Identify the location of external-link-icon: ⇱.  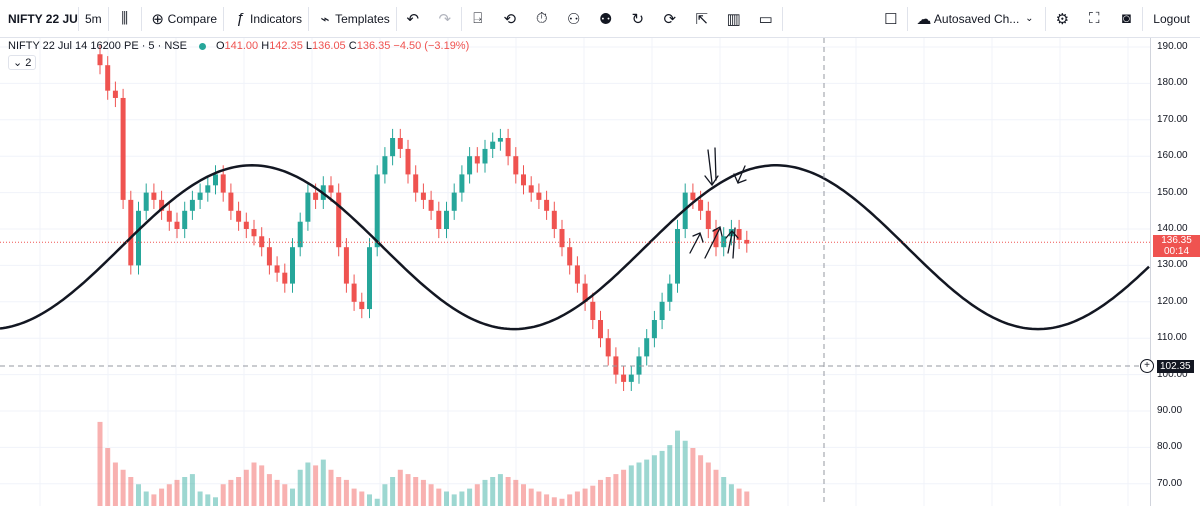
(702, 19).